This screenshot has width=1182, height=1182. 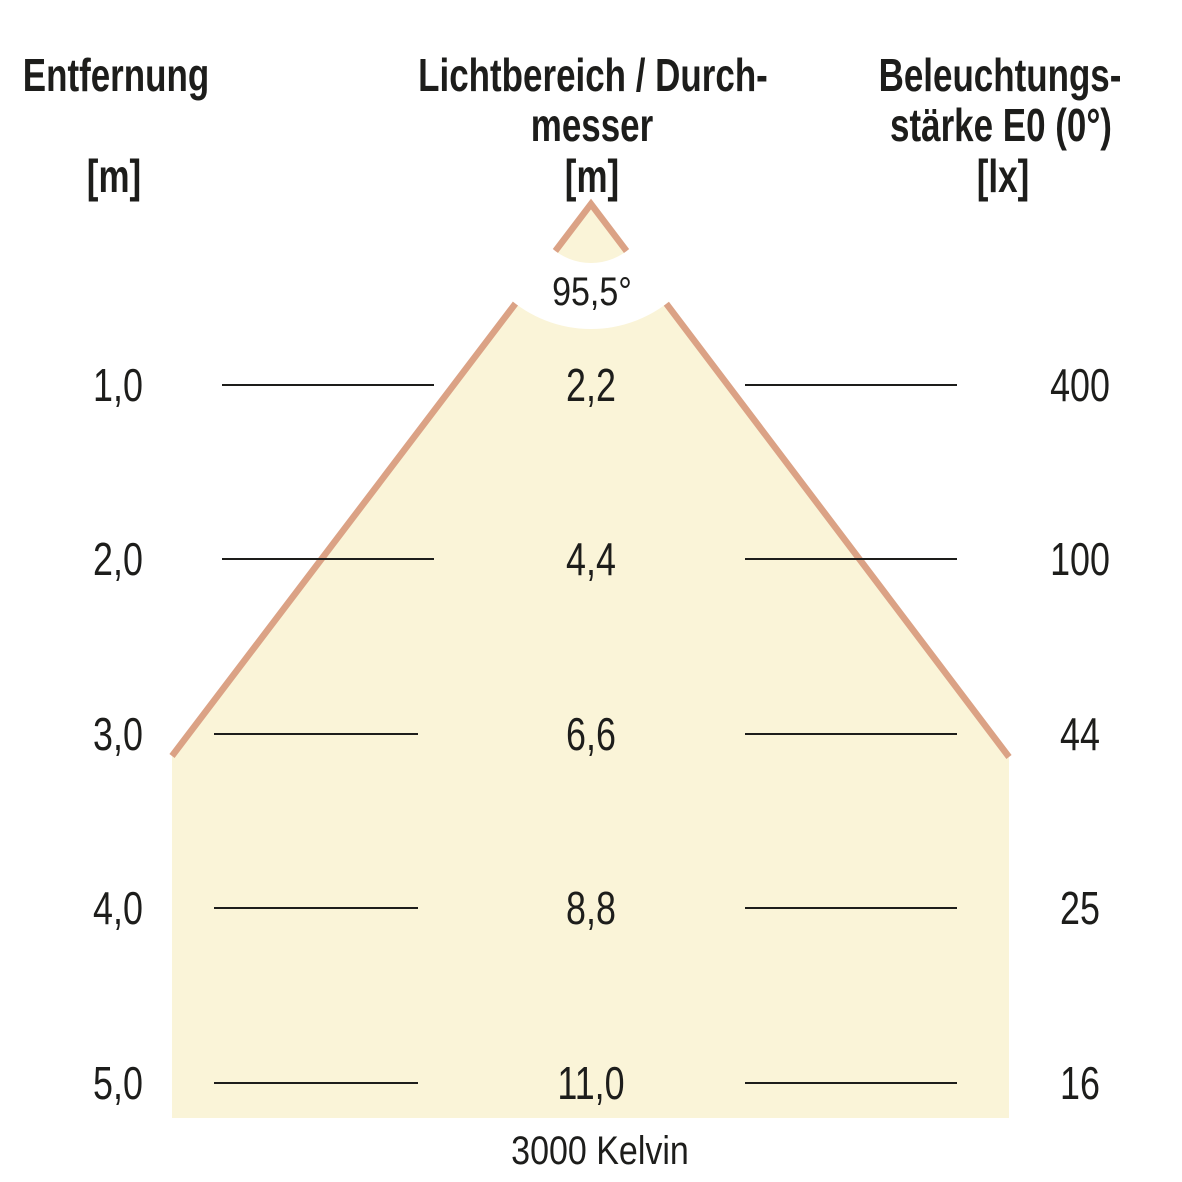 I want to click on tick-line-left-row2, so click(x=328, y=559).